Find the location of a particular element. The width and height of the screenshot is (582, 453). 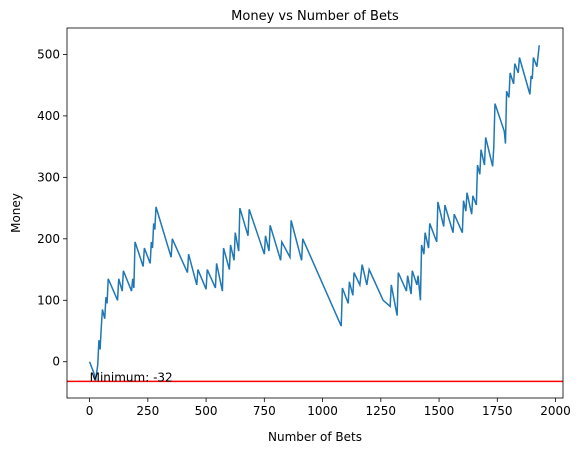

x-tick-label: 1500 is located at coordinates (439, 411).